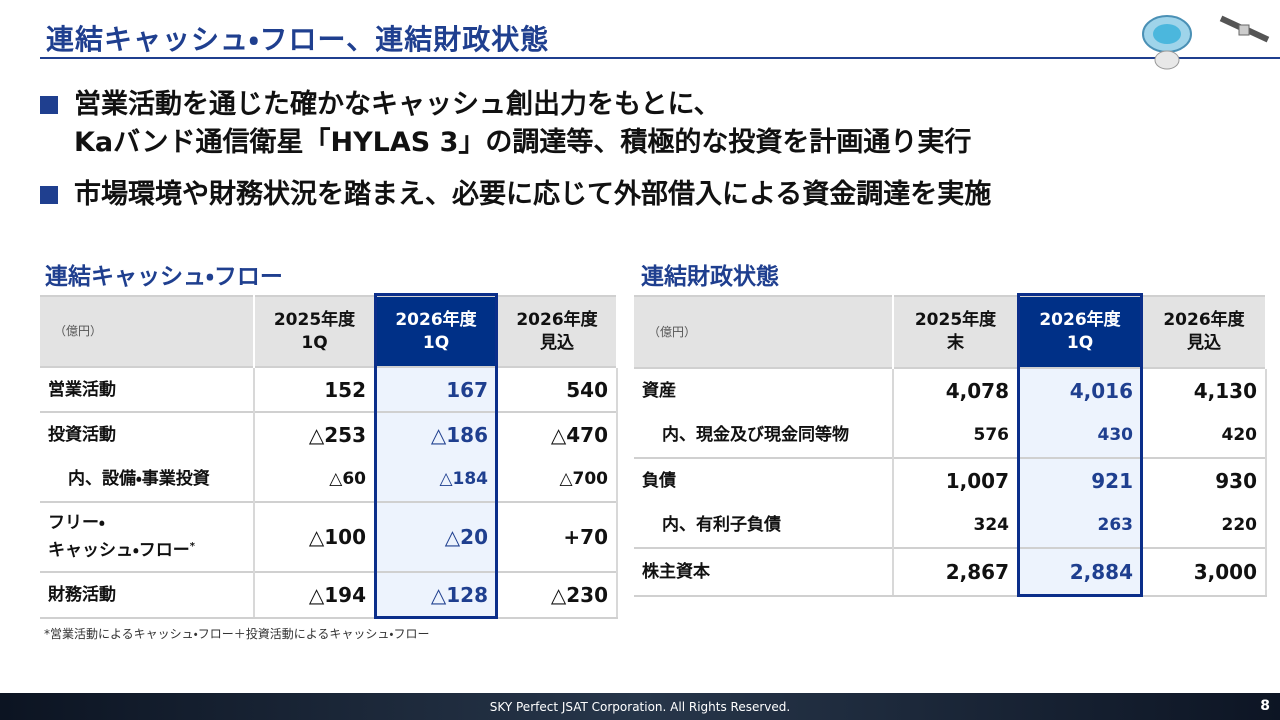 This screenshot has height=720, width=1280. What do you see at coordinates (1167, 34) in the screenshot?
I see `mascot-visor` at bounding box center [1167, 34].